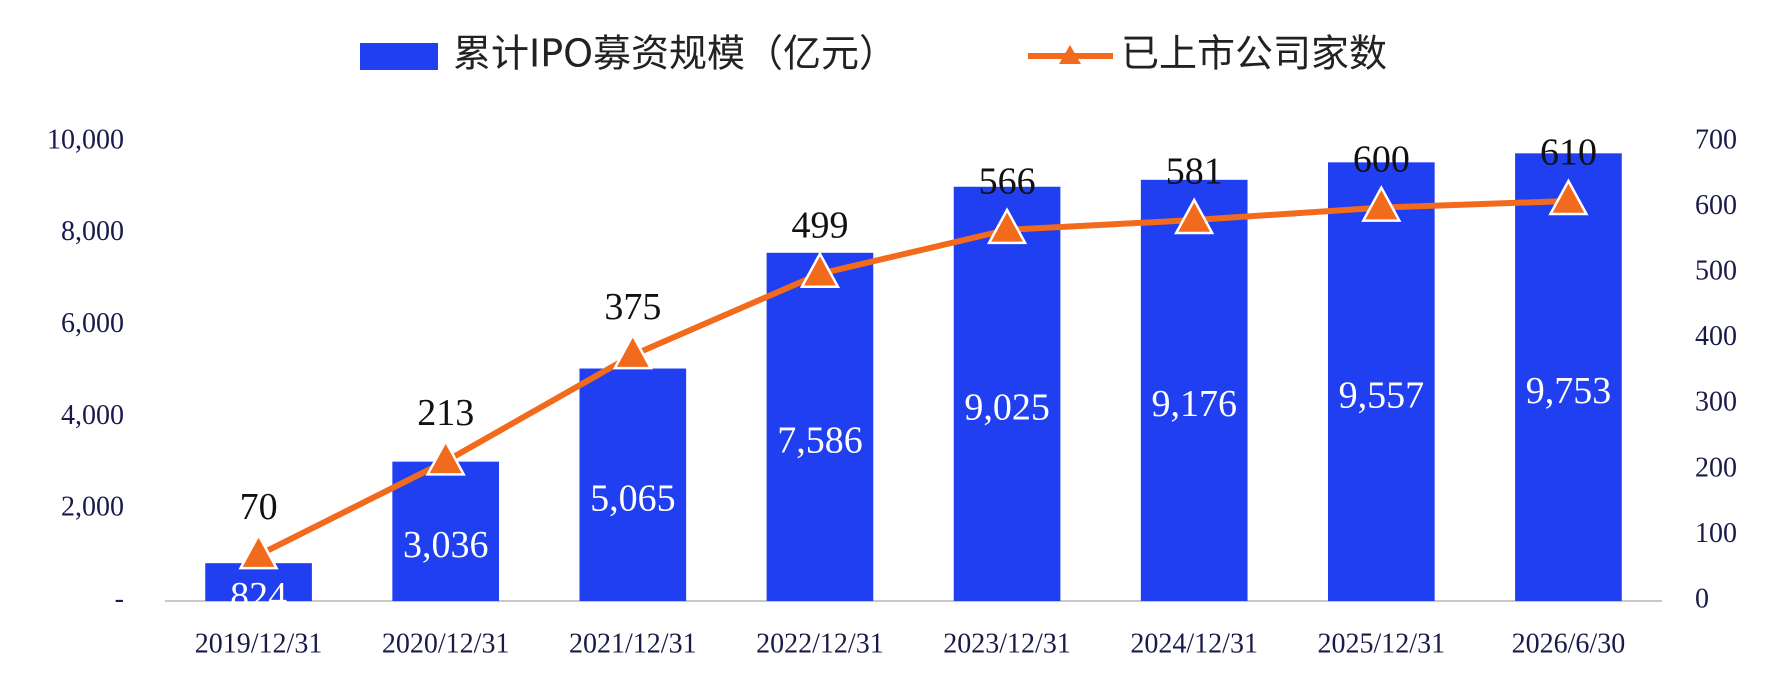  What do you see at coordinates (92, 415) in the screenshot?
I see `y-tick-label: 4,000` at bounding box center [92, 415].